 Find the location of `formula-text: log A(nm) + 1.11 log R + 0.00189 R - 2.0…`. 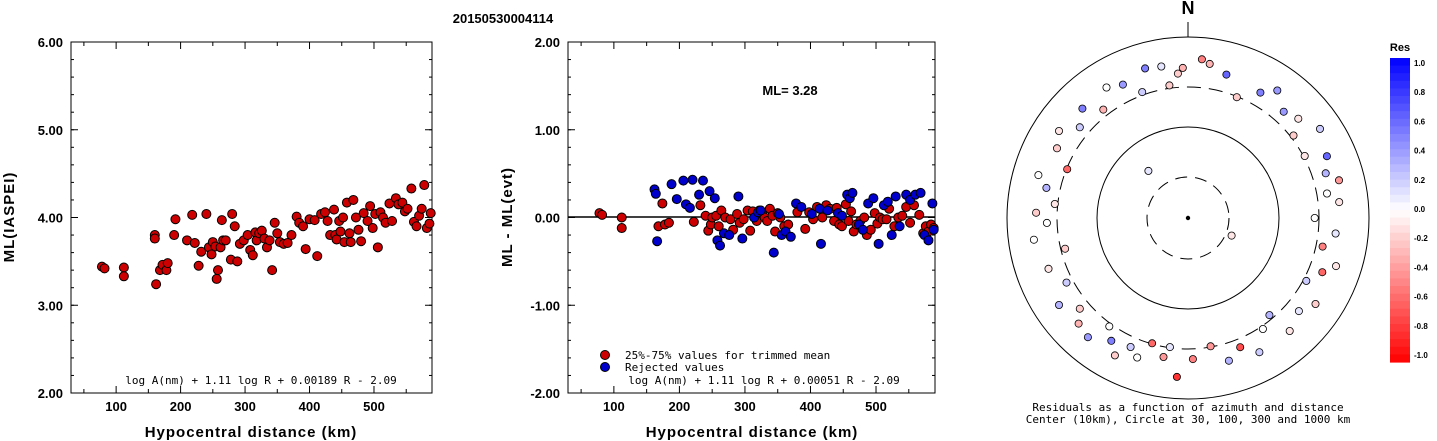

formula-text: log A(nm) + 1.11 log R + 0.00189 R - 2.0… is located at coordinates (261, 380).